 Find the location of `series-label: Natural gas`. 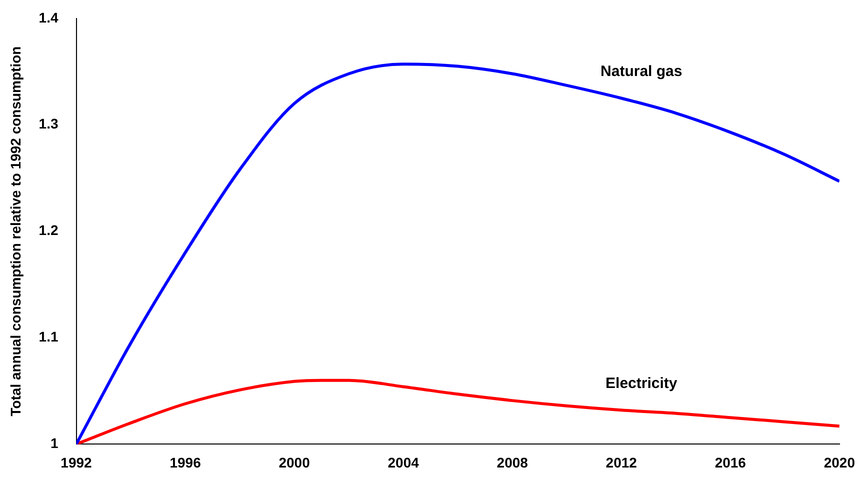

series-label: Natural gas is located at coordinates (641, 71).